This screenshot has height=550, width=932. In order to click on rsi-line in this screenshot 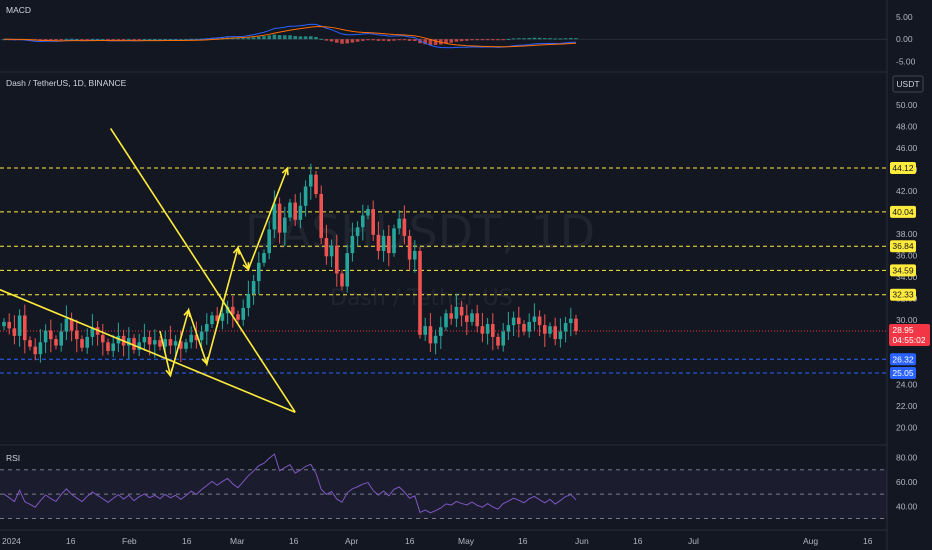, I will do `click(290, 483)`.